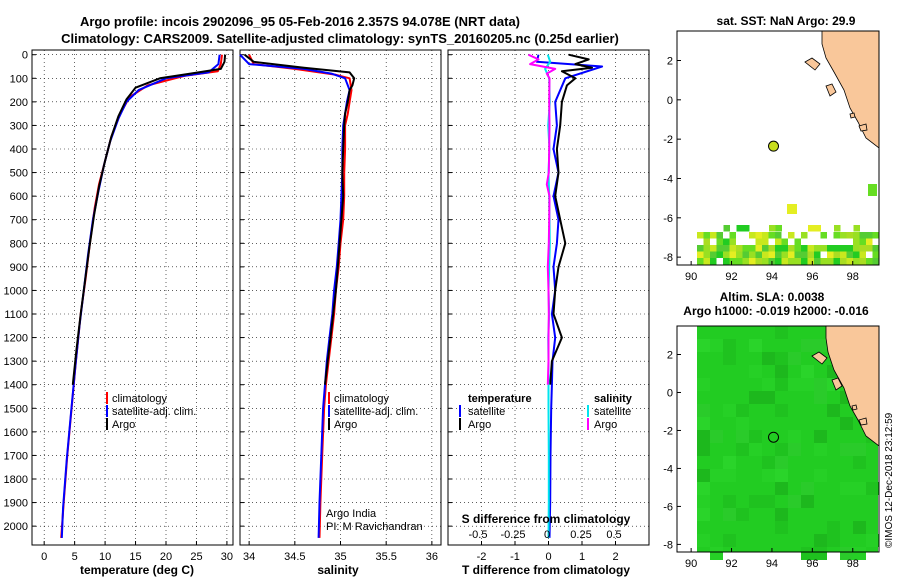 This screenshot has height=580, width=900. I want to click on difference-series, so click(565, 295).